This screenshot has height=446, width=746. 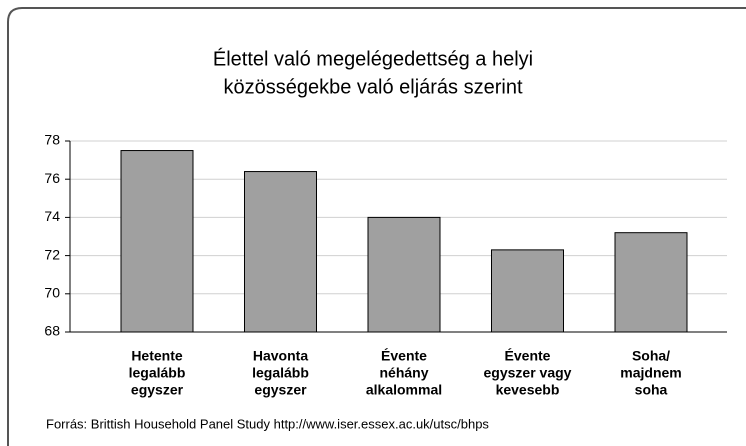 What do you see at coordinates (52, 331) in the screenshot?
I see `y-tick-label: 68` at bounding box center [52, 331].